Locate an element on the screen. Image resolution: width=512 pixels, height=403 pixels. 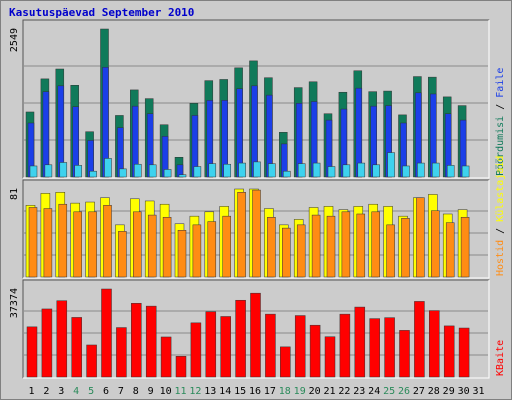
x-tick-label: 19 is located at coordinates (300, 391).